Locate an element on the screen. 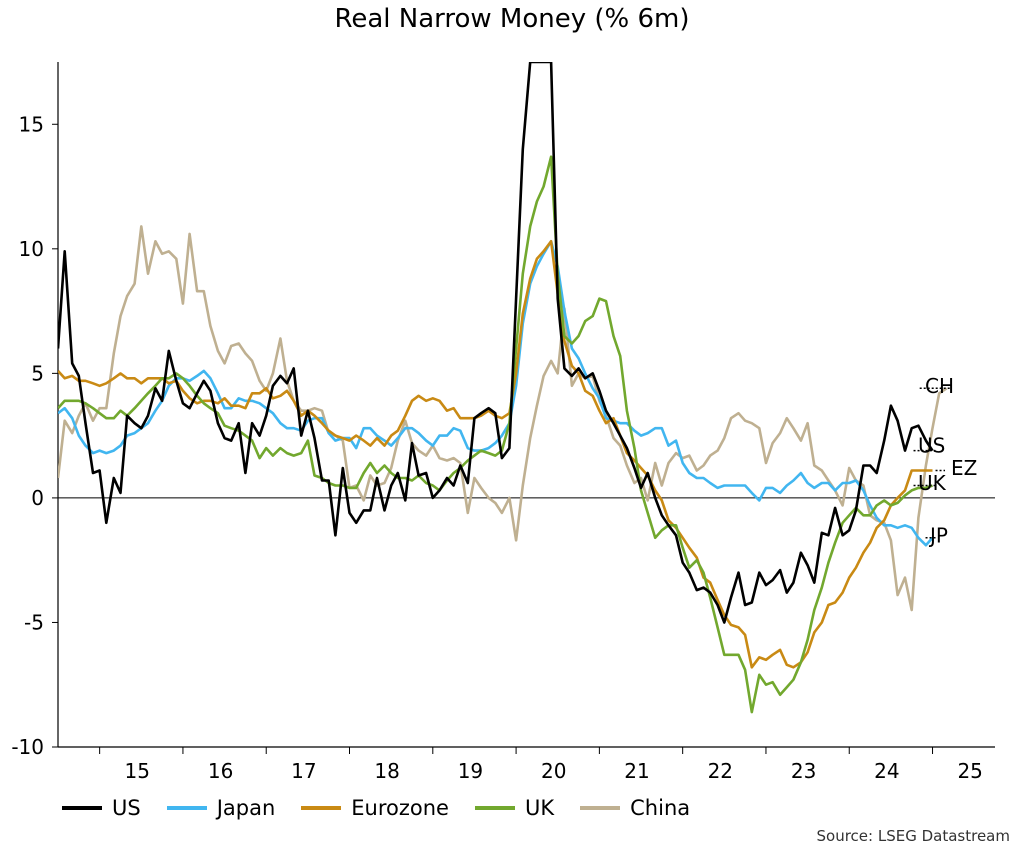 The height and width of the screenshot is (857, 1024). x-tick-label: 18 is located at coordinates (386, 771).